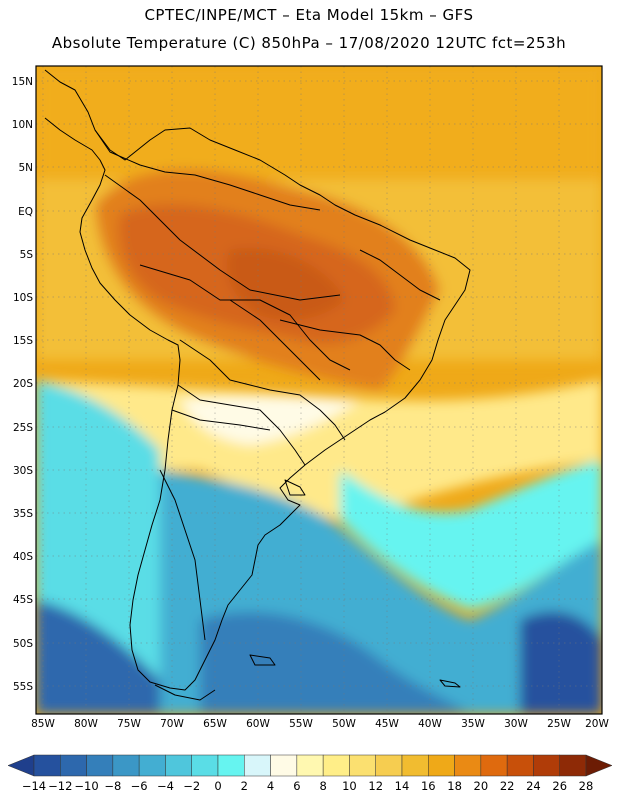  What do you see at coordinates (473, 724) in the screenshot?
I see `lon-label: 35W` at bounding box center [473, 724].